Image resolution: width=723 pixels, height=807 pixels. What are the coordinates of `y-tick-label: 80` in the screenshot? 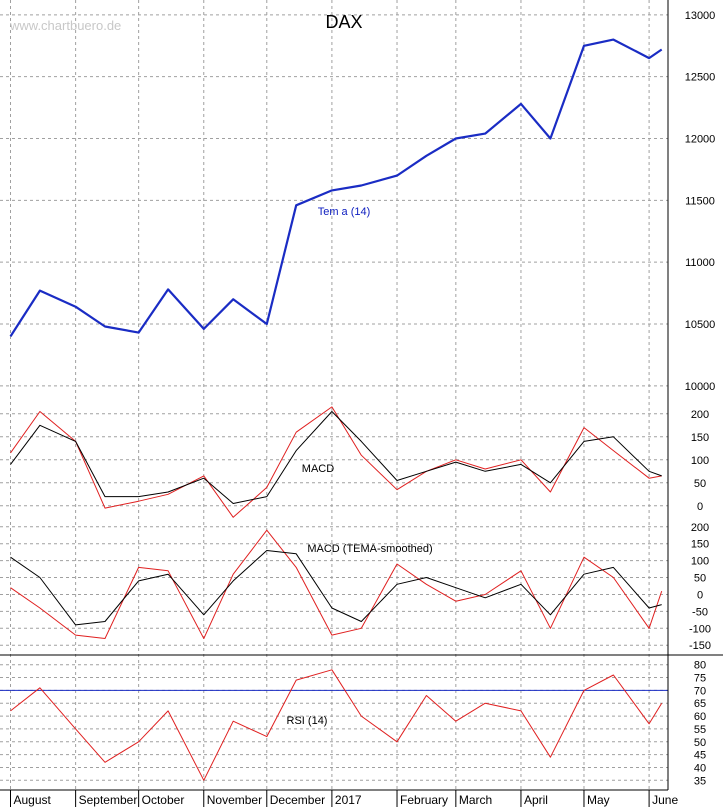 It's located at (700, 666).